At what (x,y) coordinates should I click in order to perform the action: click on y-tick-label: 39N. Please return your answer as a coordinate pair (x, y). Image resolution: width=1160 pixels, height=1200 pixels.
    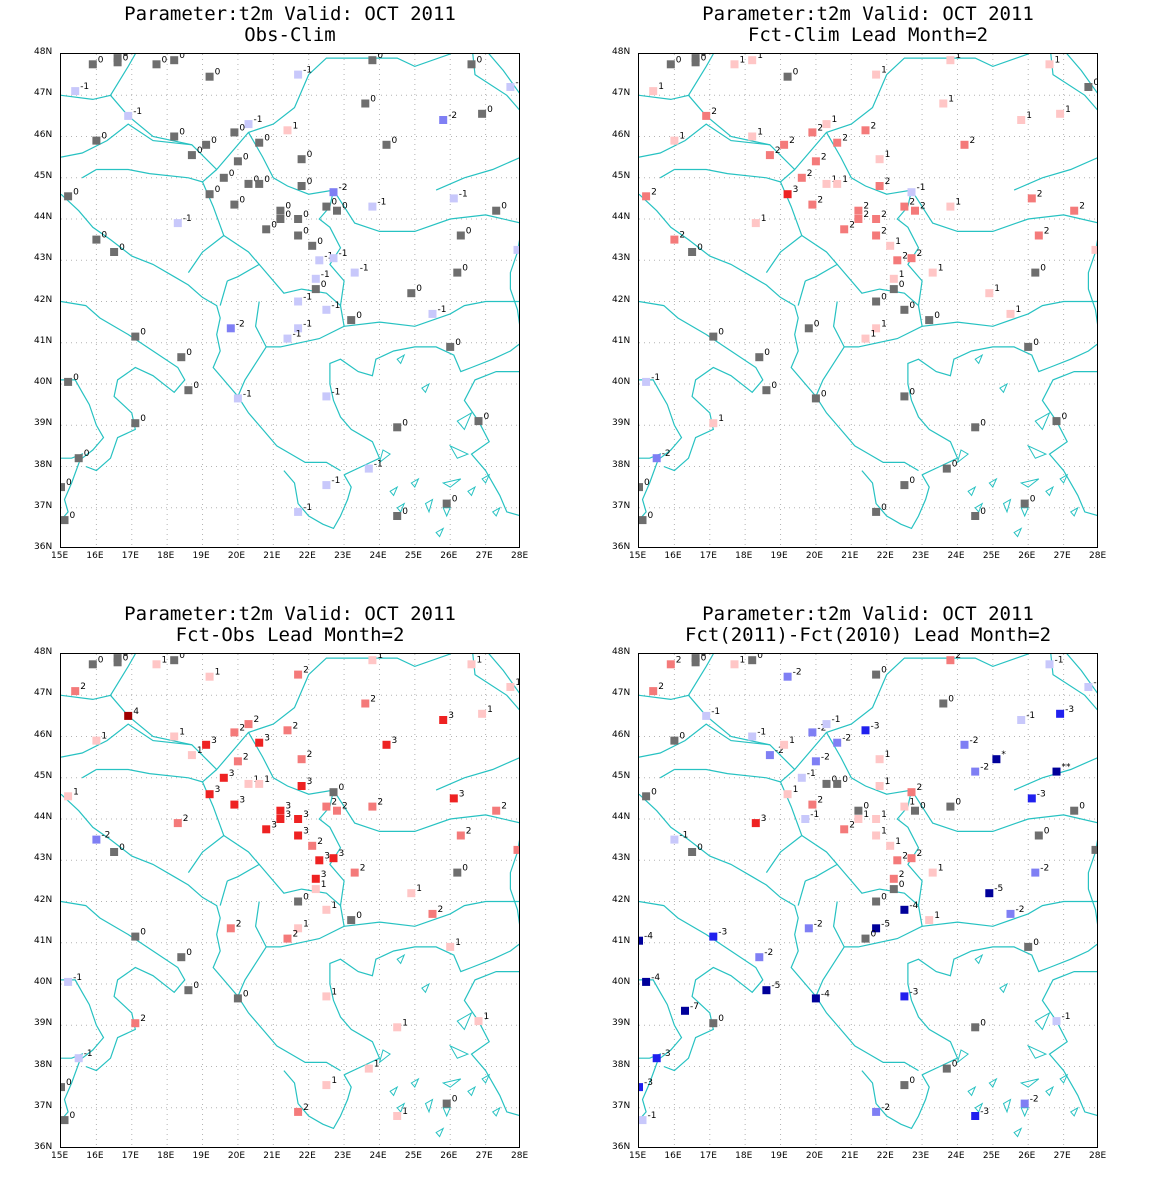
    Looking at the image, I should click on (621, 1023).